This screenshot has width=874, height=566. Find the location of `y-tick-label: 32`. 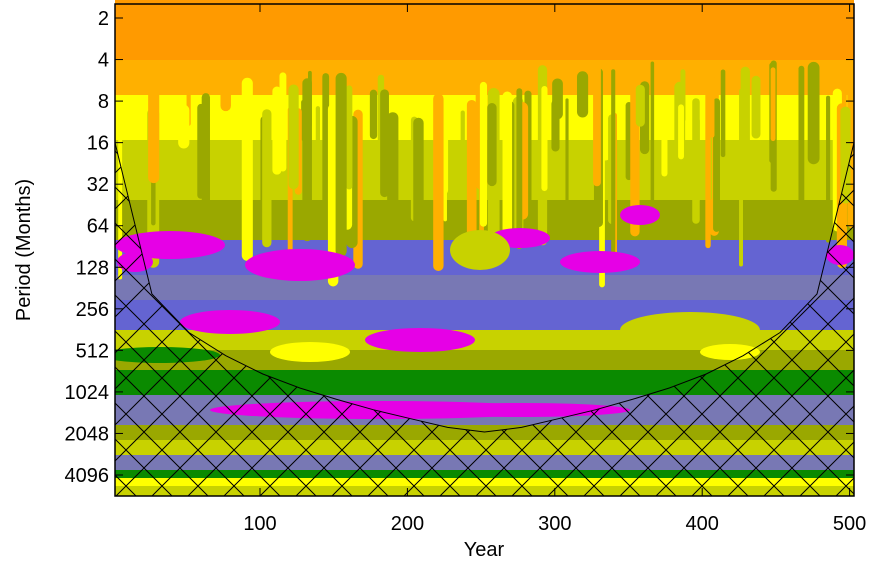

y-tick-label: 32 is located at coordinates (98, 185).